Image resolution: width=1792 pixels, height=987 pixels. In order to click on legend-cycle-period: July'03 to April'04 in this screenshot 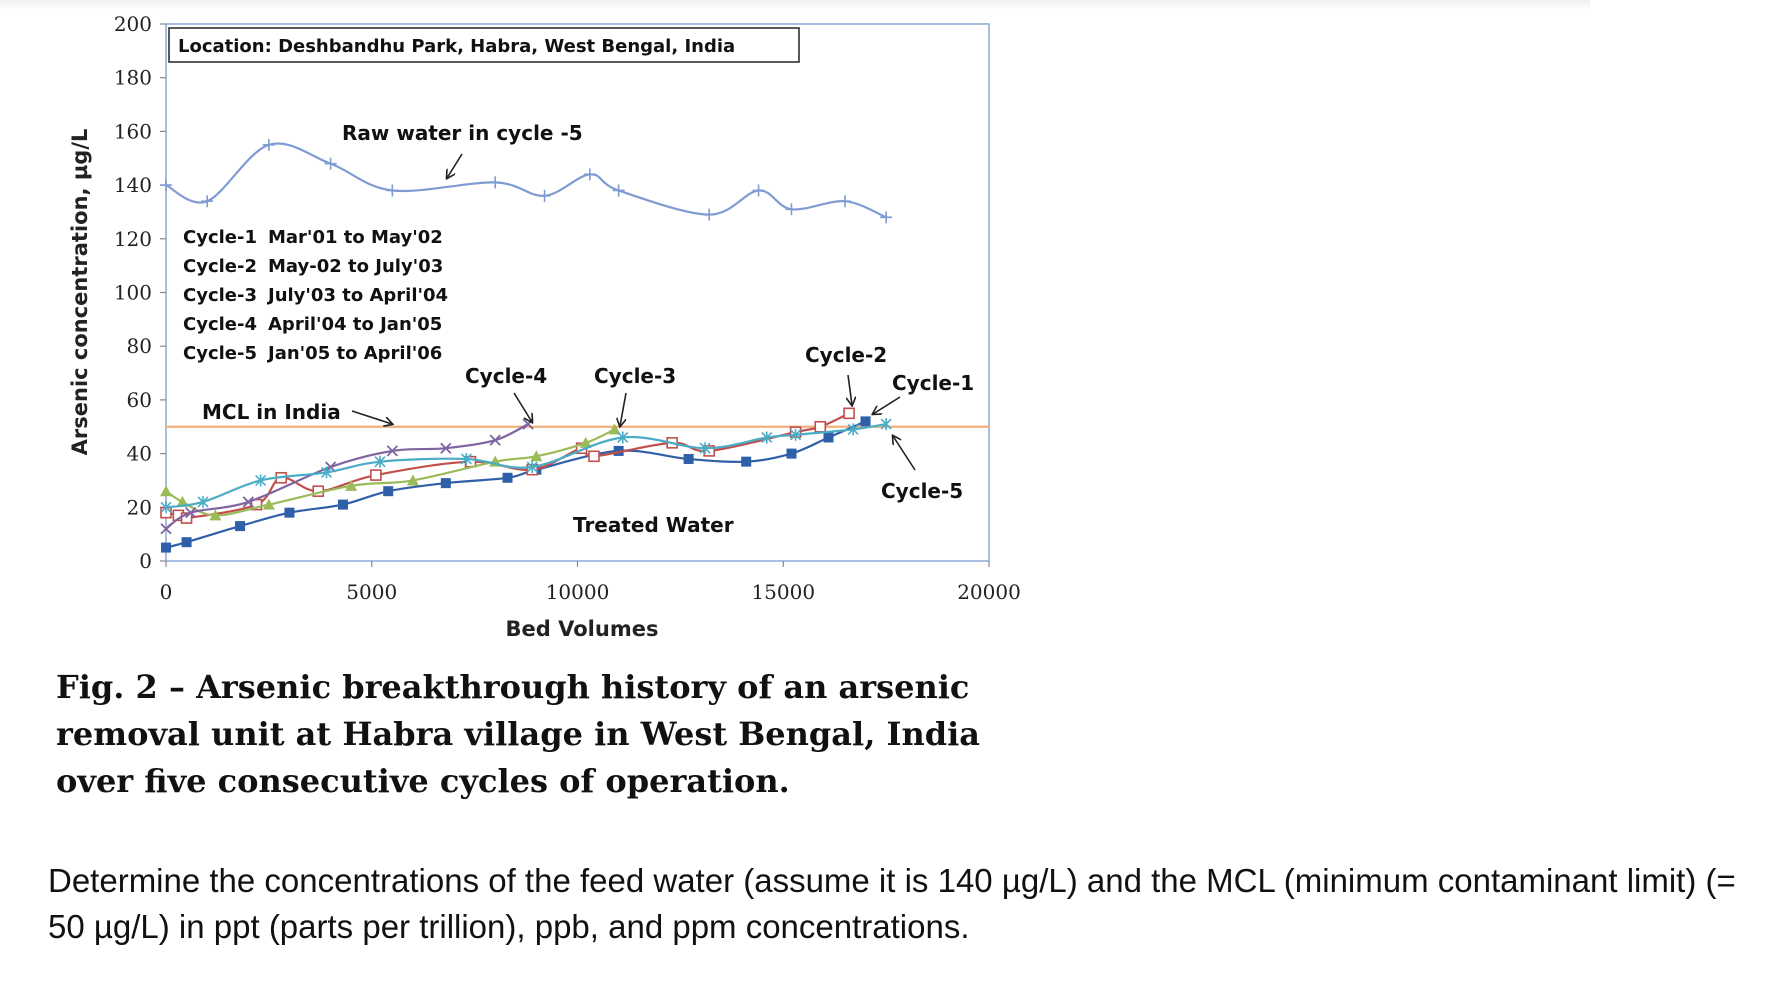, I will do `click(357, 295)`.